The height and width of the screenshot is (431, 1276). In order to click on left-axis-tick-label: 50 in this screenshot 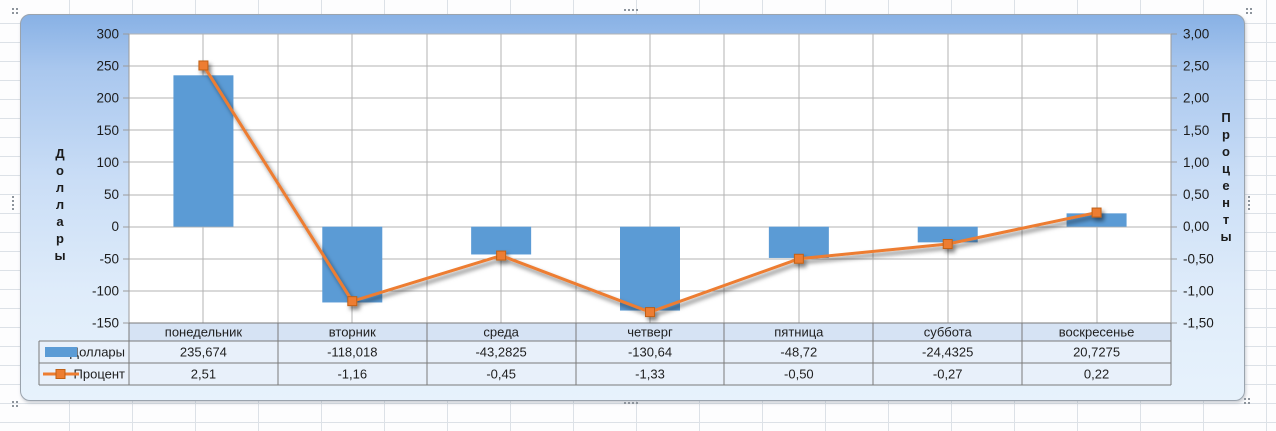, I will do `click(111, 194)`.